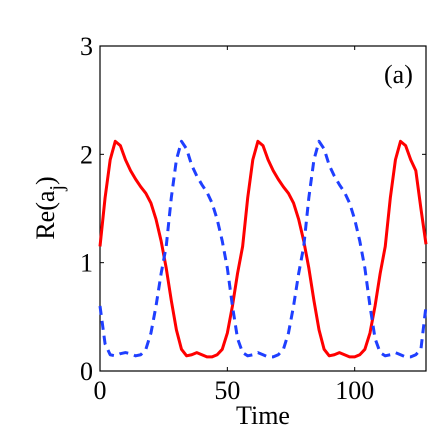 This screenshot has height=436, width=432. I want to click on x-tick-label: 100, so click(354, 390).